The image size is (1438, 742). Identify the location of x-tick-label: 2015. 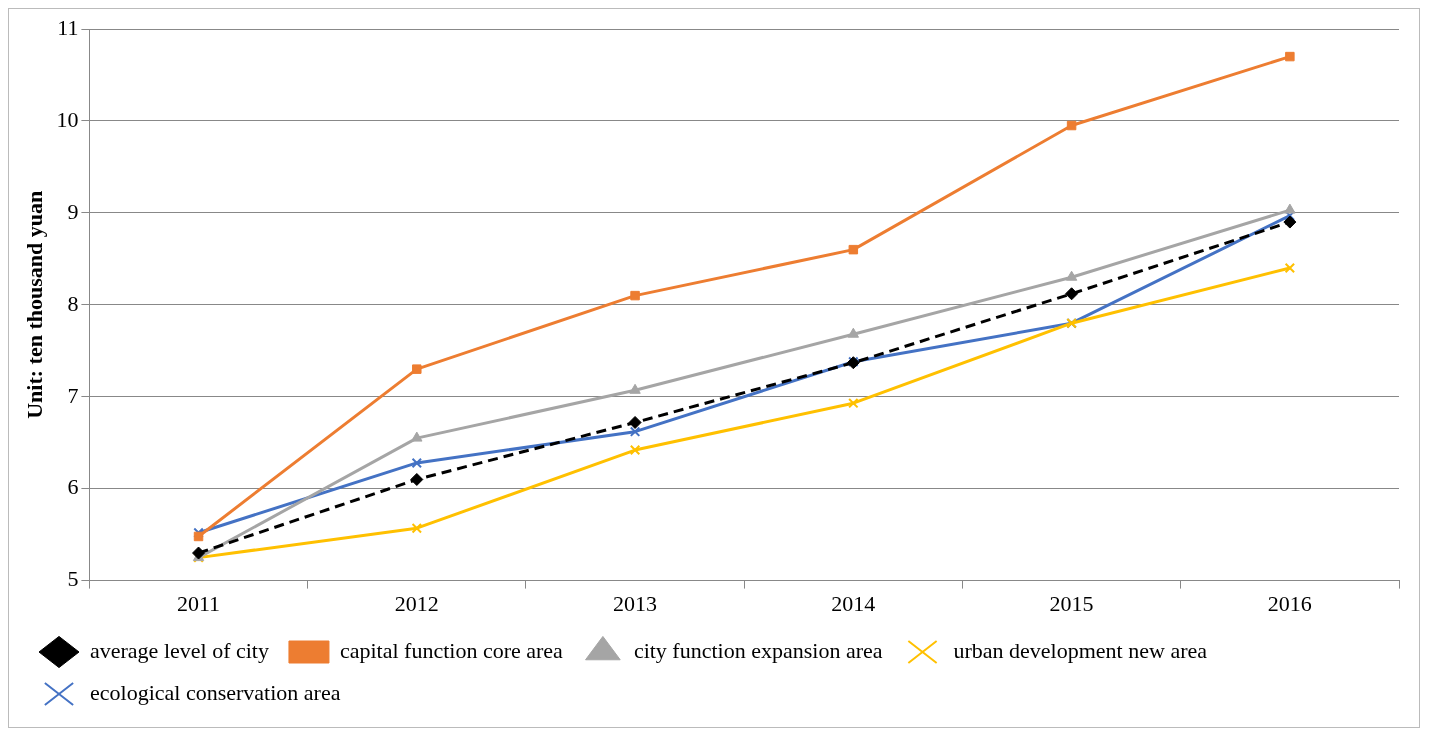
(1071, 603).